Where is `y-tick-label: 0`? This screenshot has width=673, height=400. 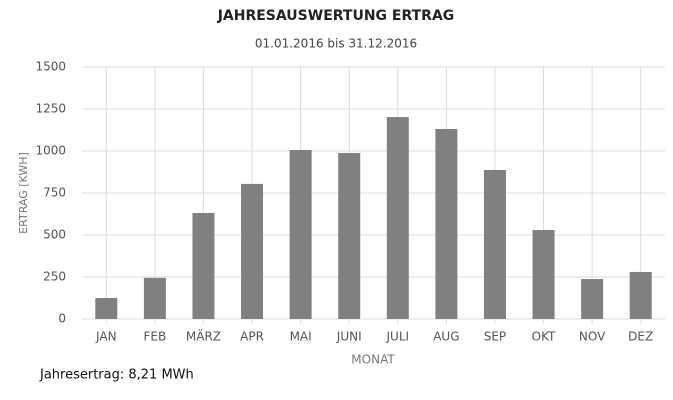
y-tick-label: 0 is located at coordinates (62, 319).